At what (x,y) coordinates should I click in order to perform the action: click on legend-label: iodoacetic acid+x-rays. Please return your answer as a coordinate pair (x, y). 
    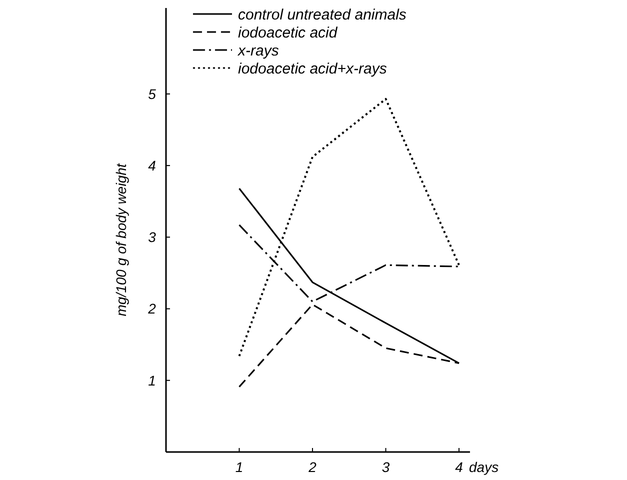
    Looking at the image, I should click on (313, 69).